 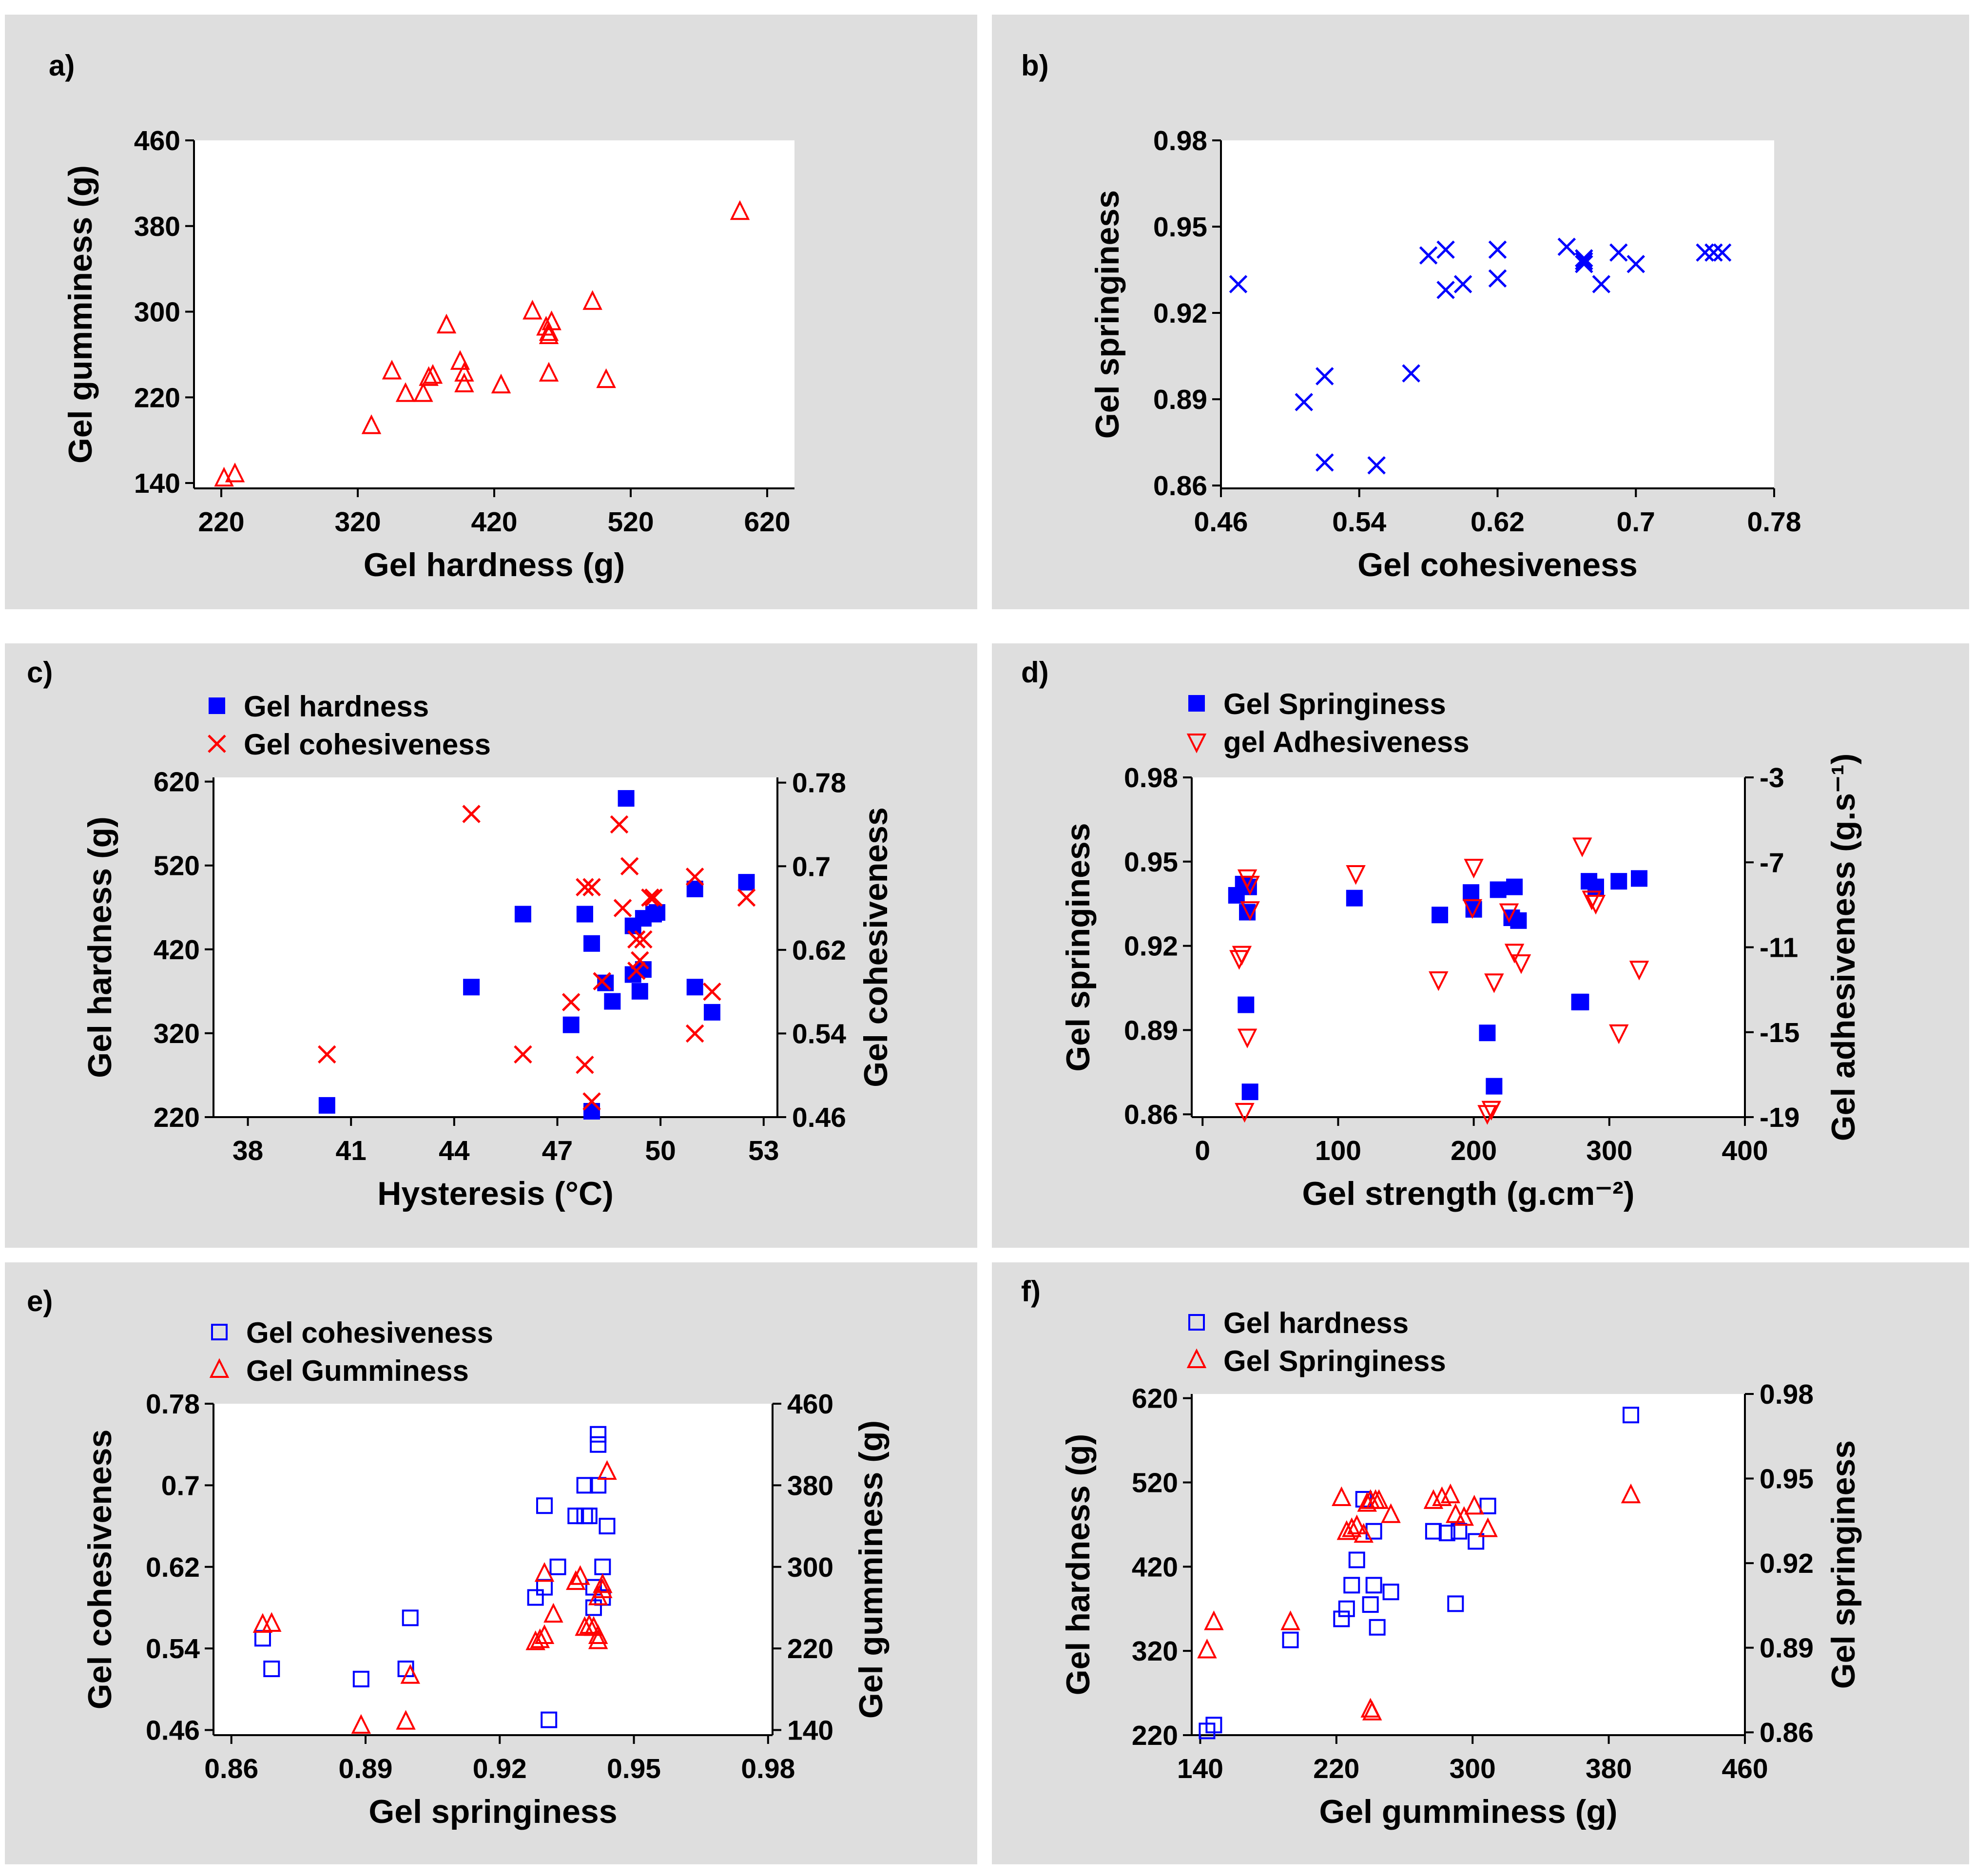 I want to click on y-right-tick-label: 0.46, so click(x=819, y=1118).